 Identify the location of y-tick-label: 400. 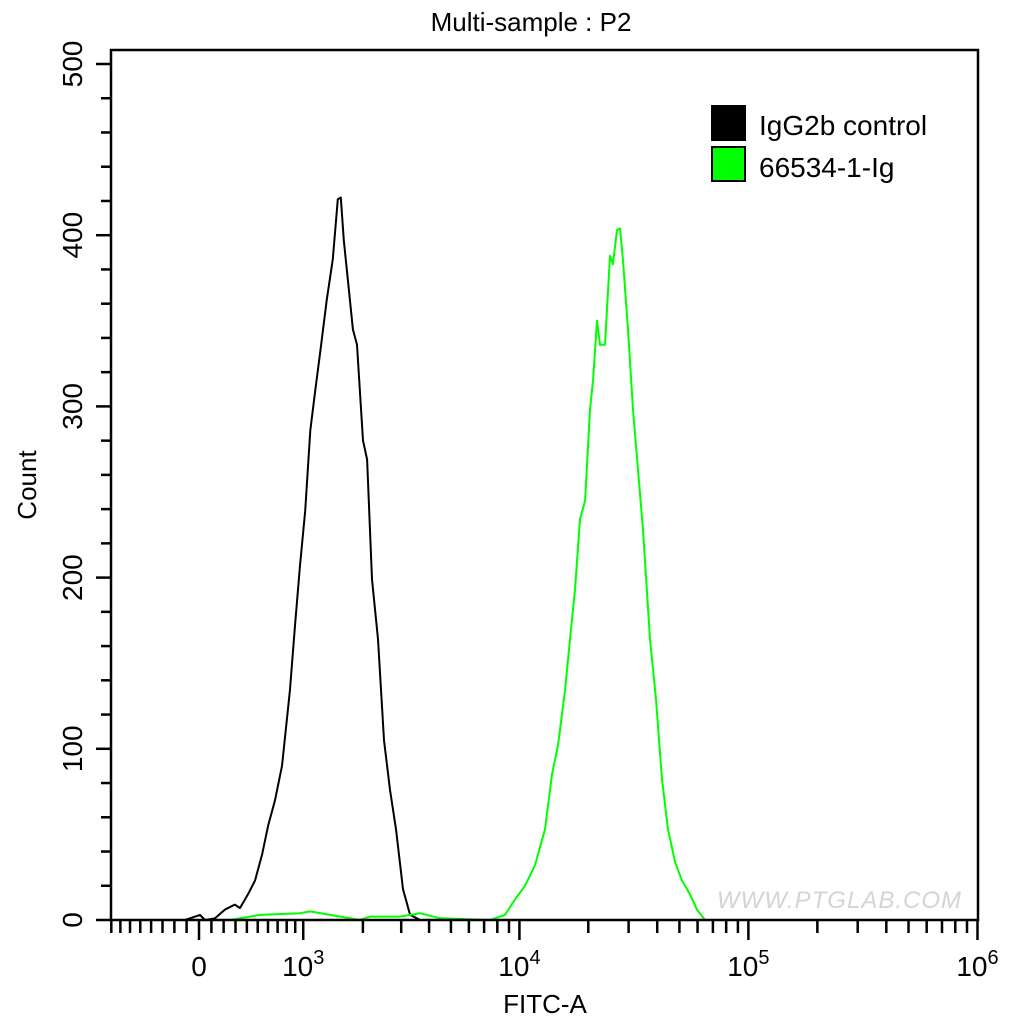
(72, 235).